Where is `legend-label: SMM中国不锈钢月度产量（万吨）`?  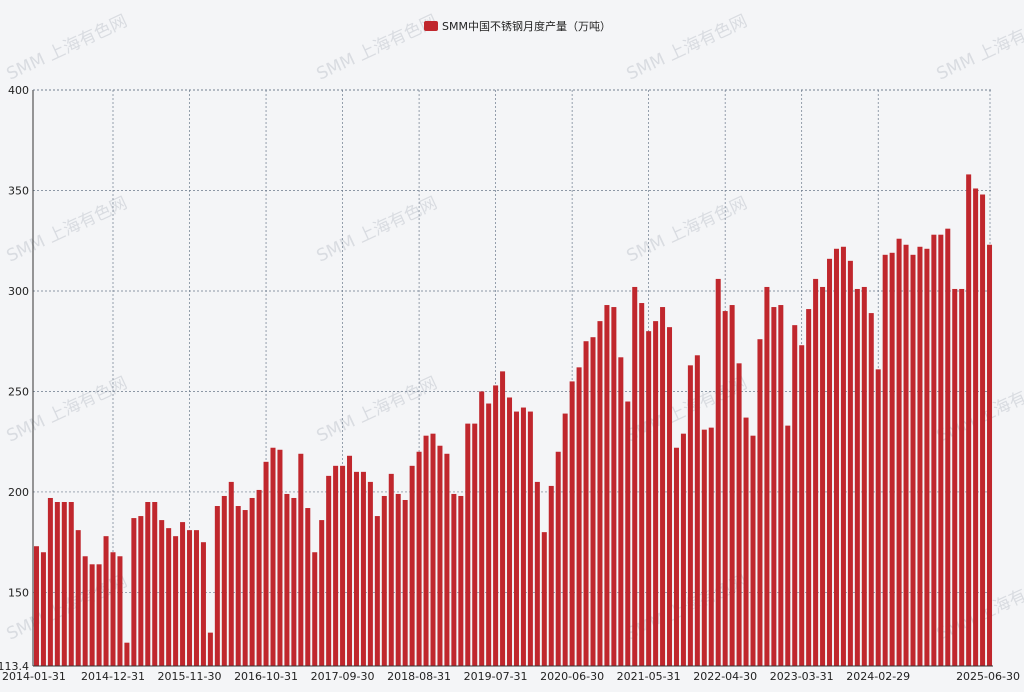 legend-label: SMM中国不锈钢月度产量（万吨） is located at coordinates (526, 26).